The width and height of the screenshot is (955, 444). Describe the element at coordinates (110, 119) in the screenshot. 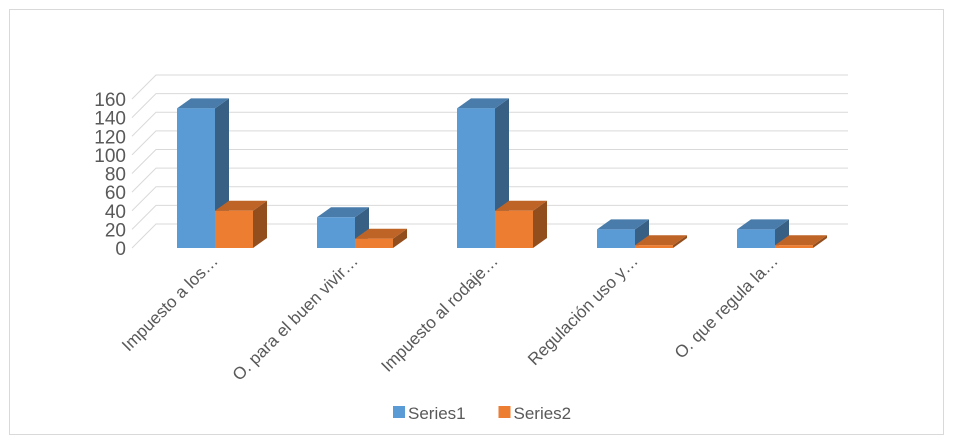

I see `y-tick-label: 140` at that location.